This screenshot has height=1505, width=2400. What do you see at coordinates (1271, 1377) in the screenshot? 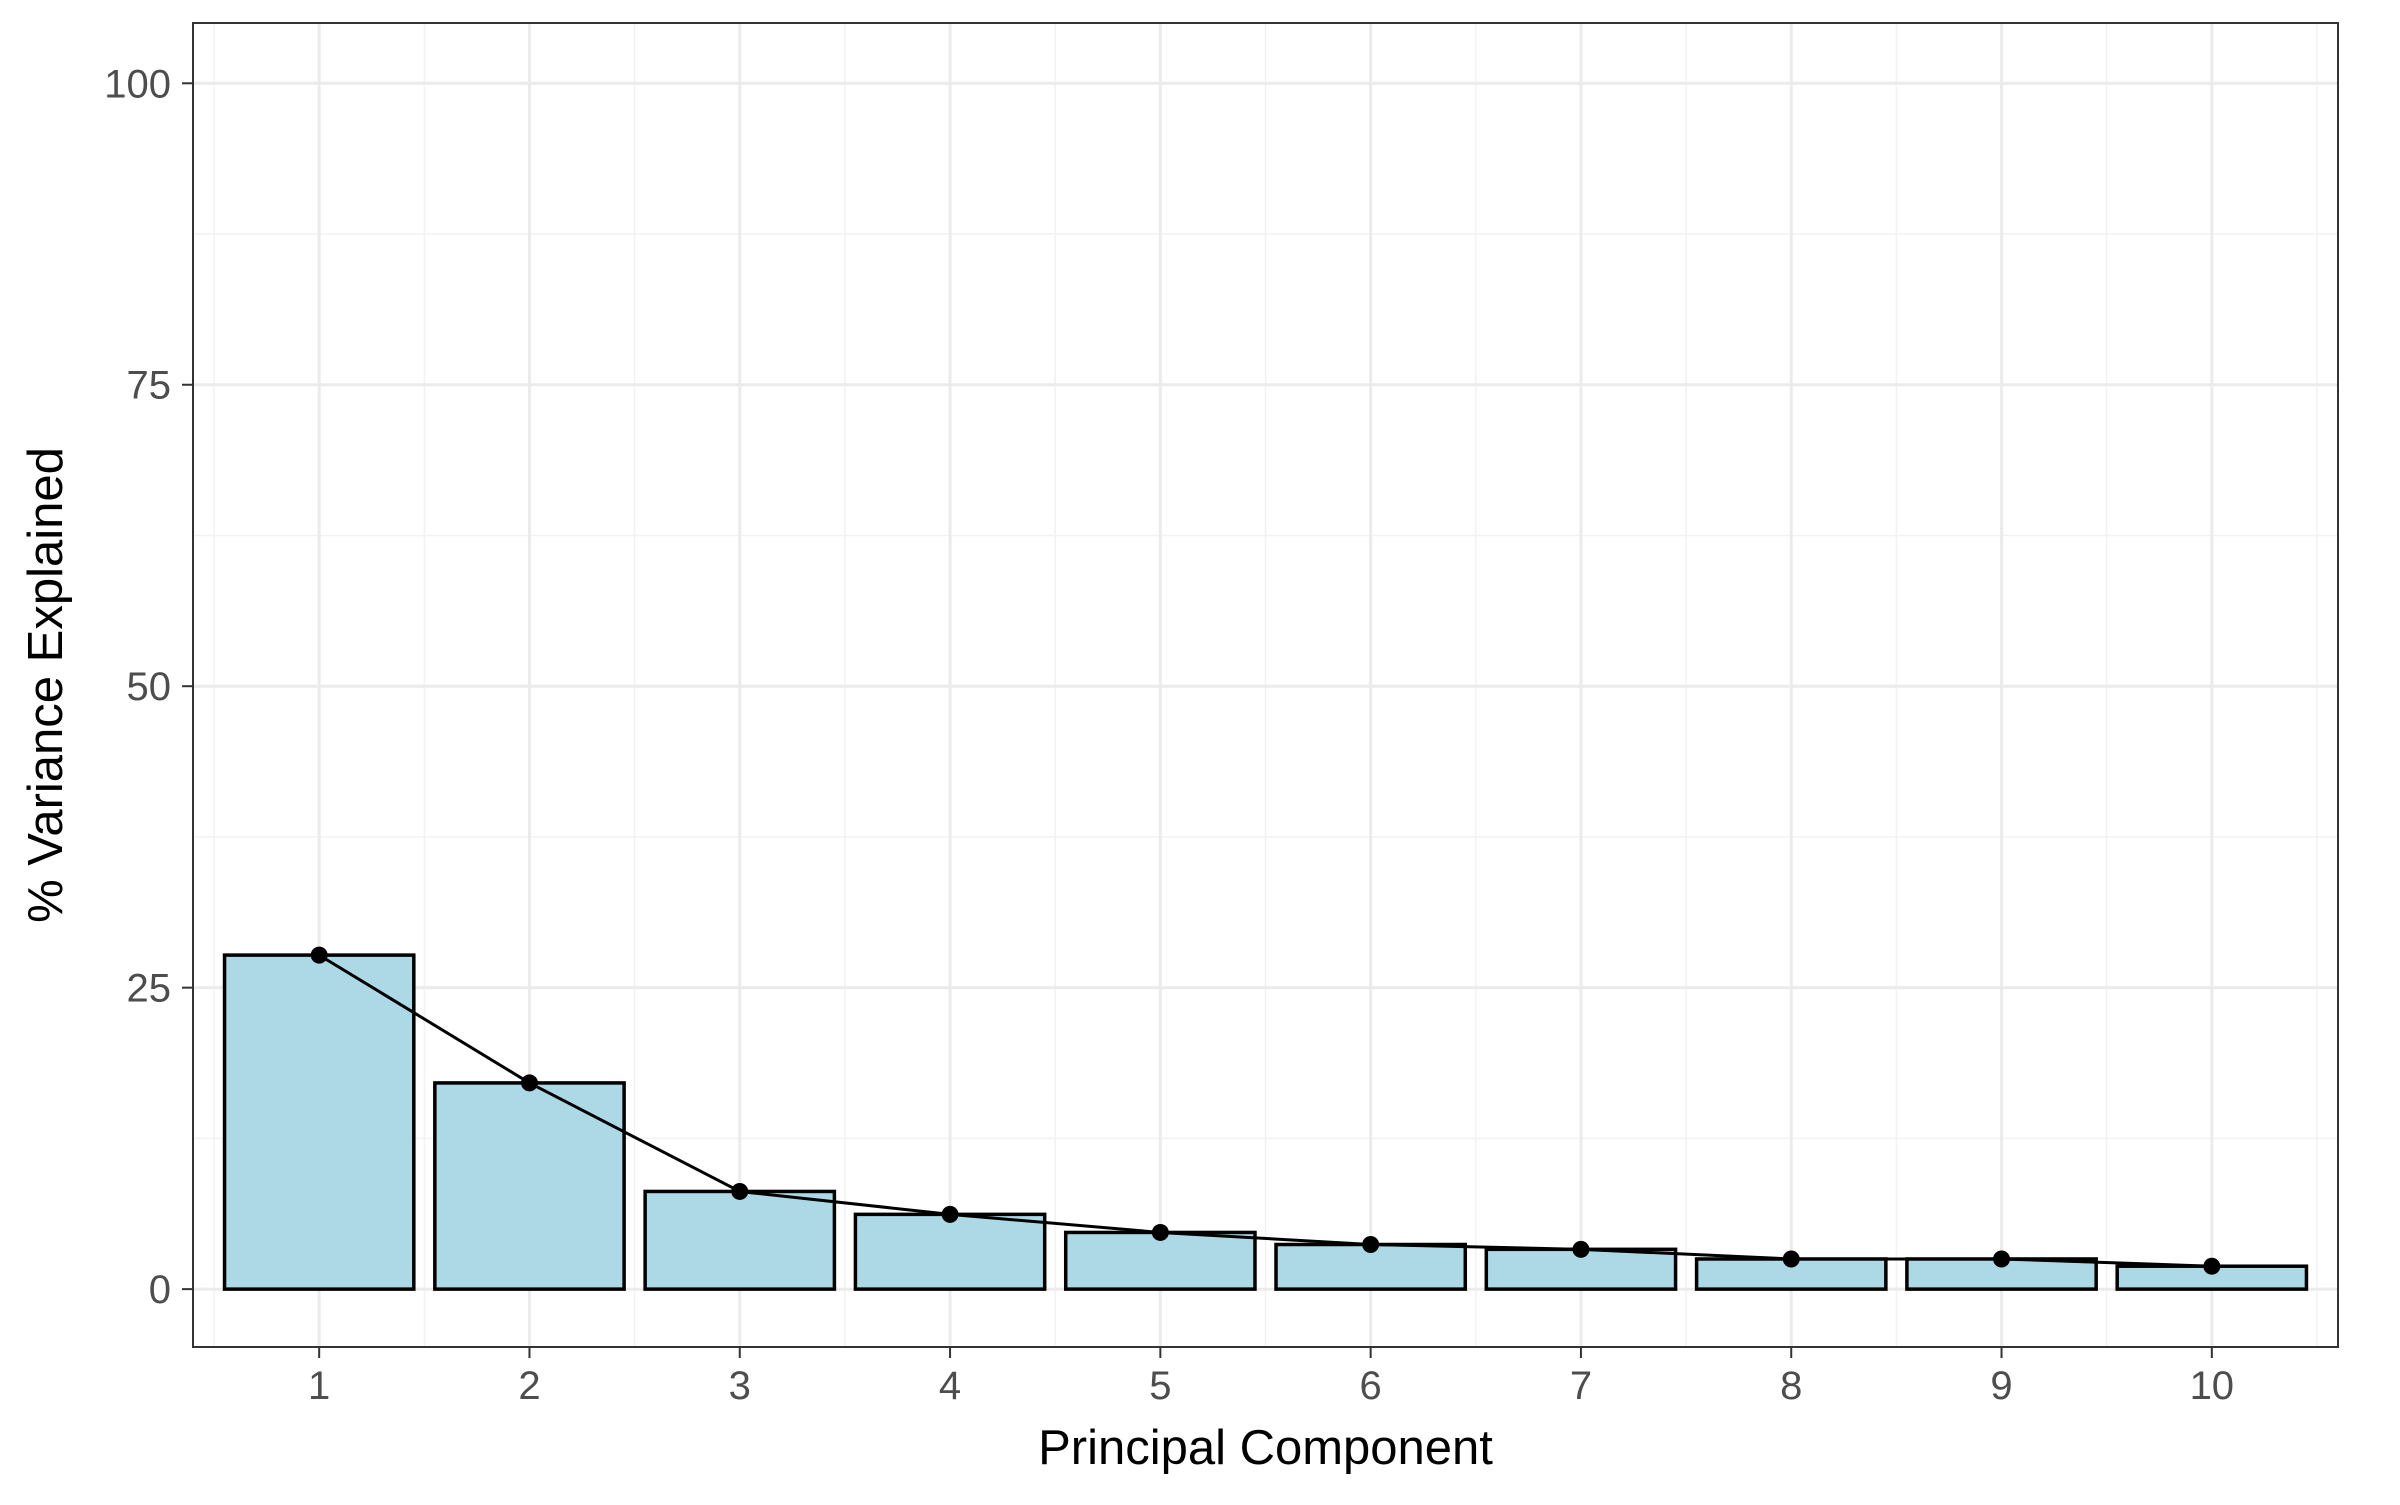
I see `x-axis: 1 2 3 4 5 6 7 8 9 10` at bounding box center [1271, 1377].